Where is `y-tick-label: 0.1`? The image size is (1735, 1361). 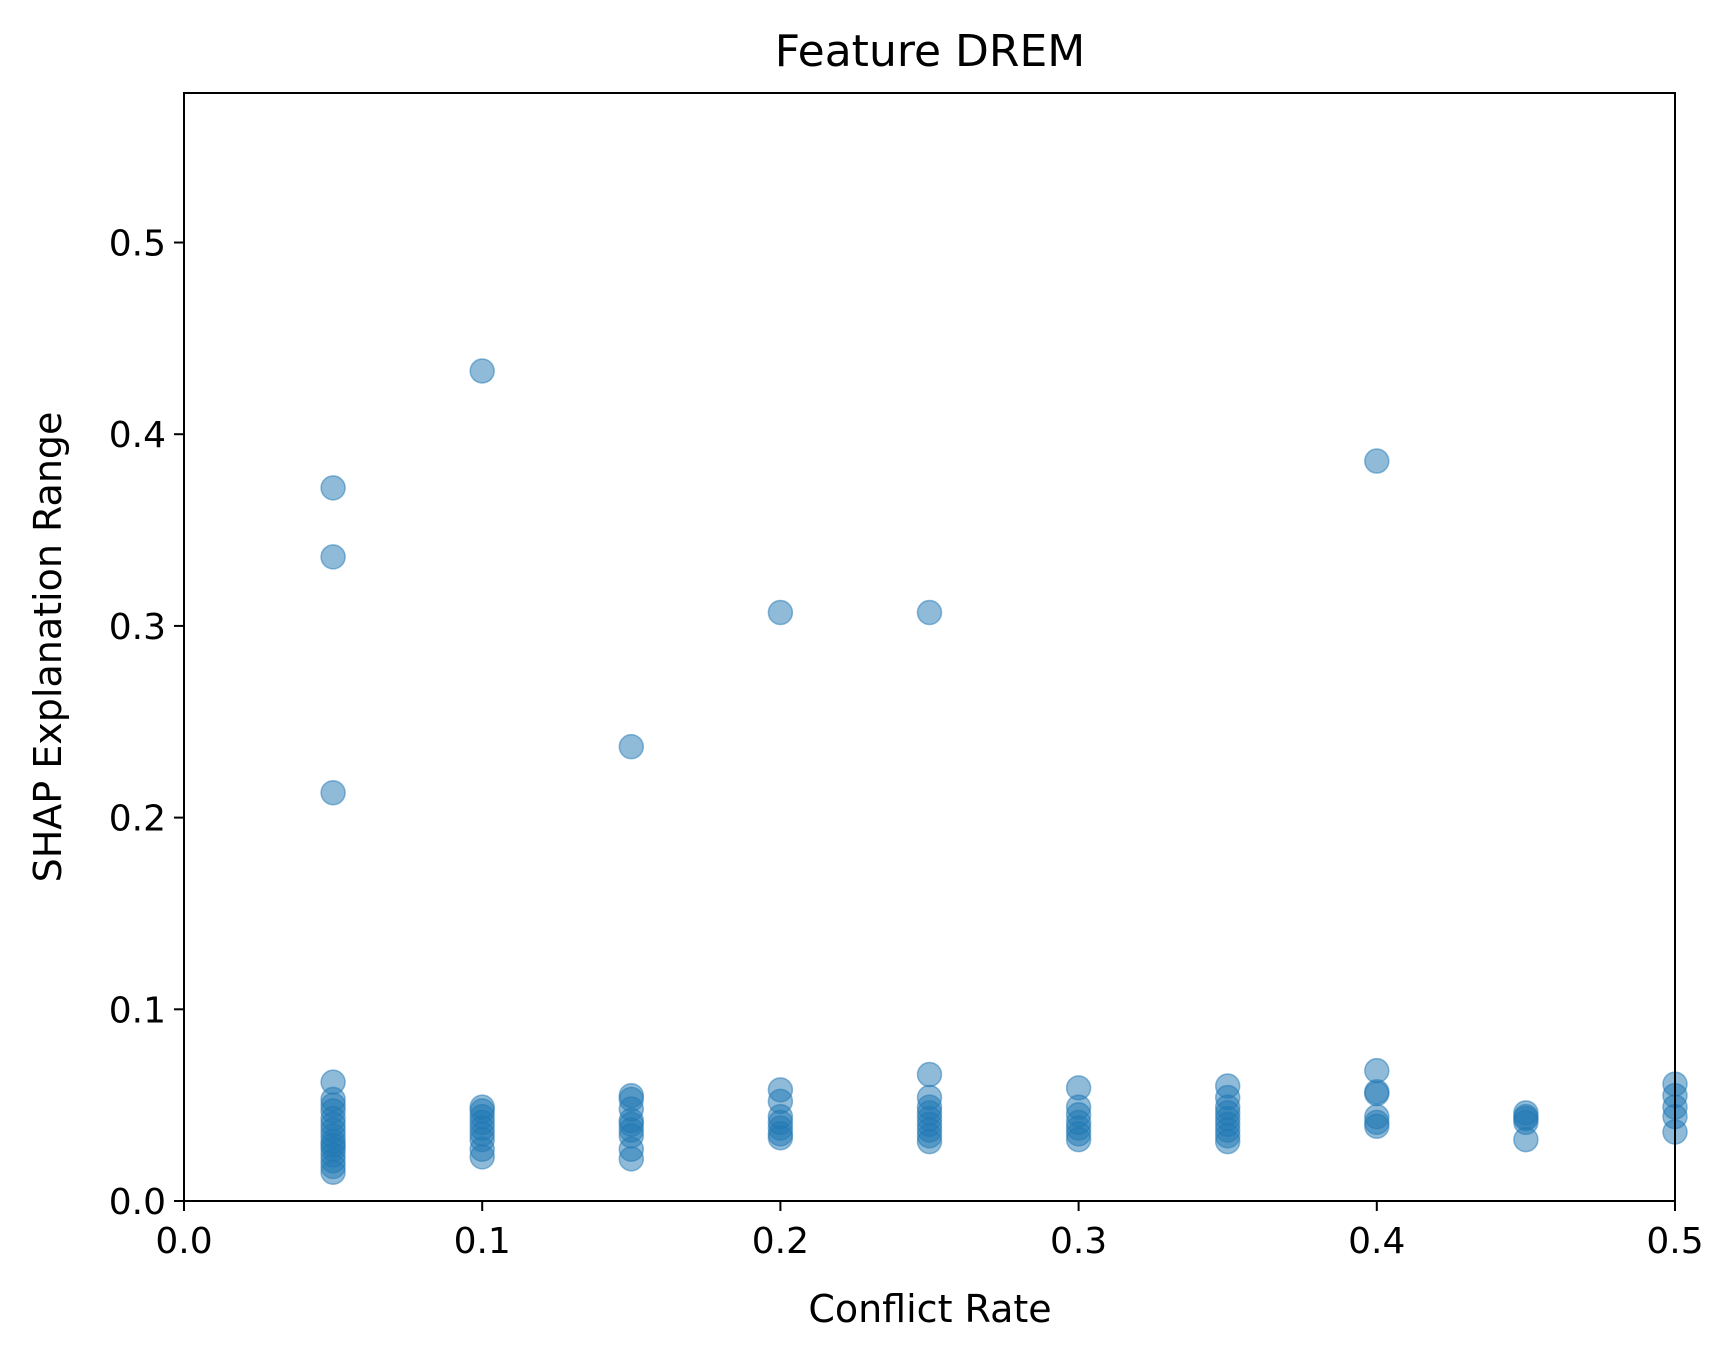
y-tick-label: 0.1 is located at coordinates (137, 1010).